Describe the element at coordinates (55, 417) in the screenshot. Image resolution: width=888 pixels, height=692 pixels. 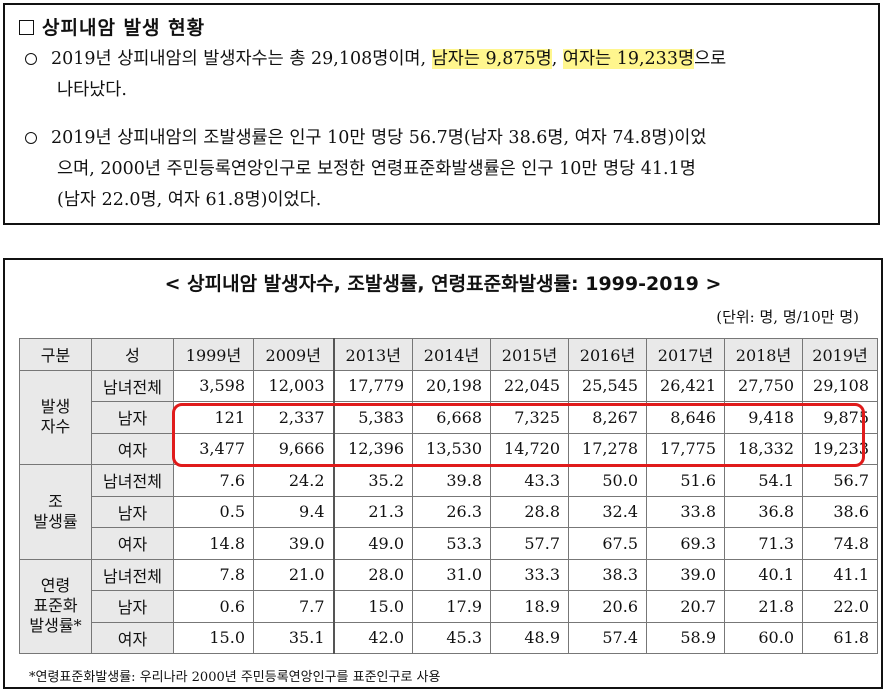
I see `group-label: 발생 자수` at that location.